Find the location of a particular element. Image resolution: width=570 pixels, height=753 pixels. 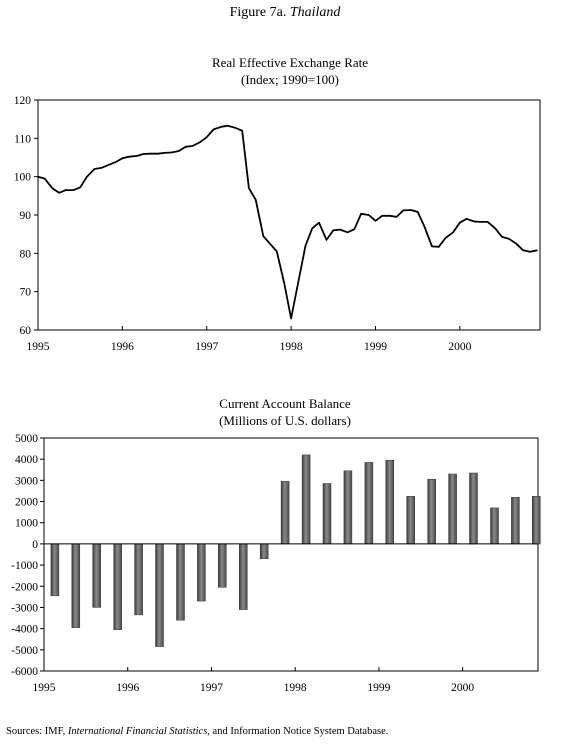

reer-chart-title: Real Effective Exchange Rate is located at coordinates (290, 62).